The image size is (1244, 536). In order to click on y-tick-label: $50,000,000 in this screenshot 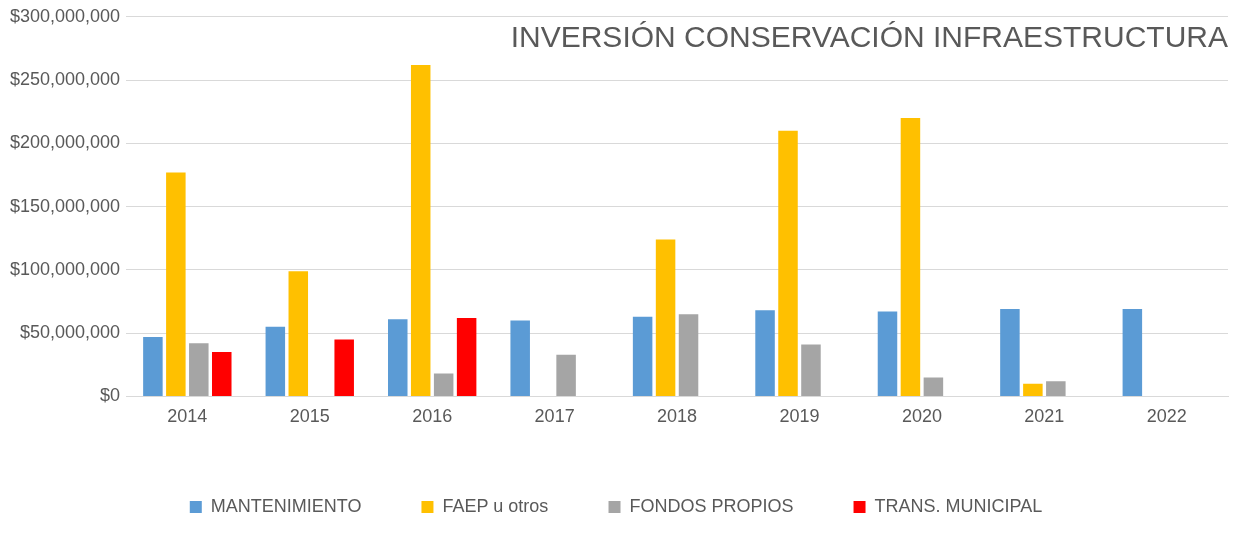, I will do `click(70, 332)`.